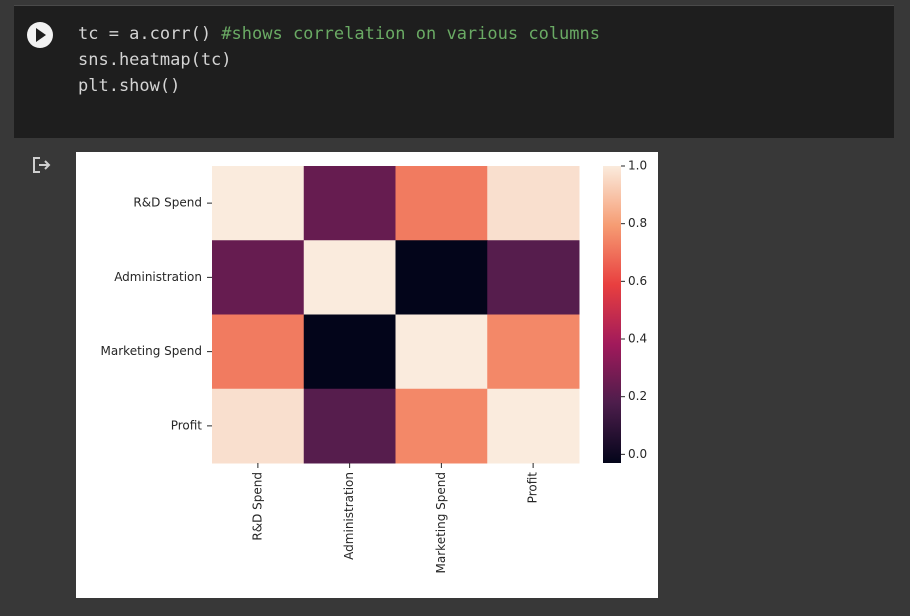  I want to click on y-tick-label: Marketing Spend, so click(151, 351).